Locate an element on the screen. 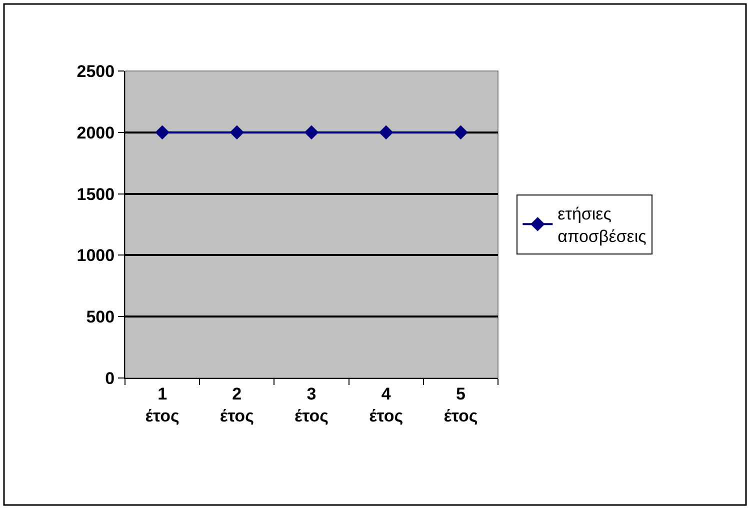  legend-label: ετήσιες αποσβέσεις is located at coordinates (602, 225).